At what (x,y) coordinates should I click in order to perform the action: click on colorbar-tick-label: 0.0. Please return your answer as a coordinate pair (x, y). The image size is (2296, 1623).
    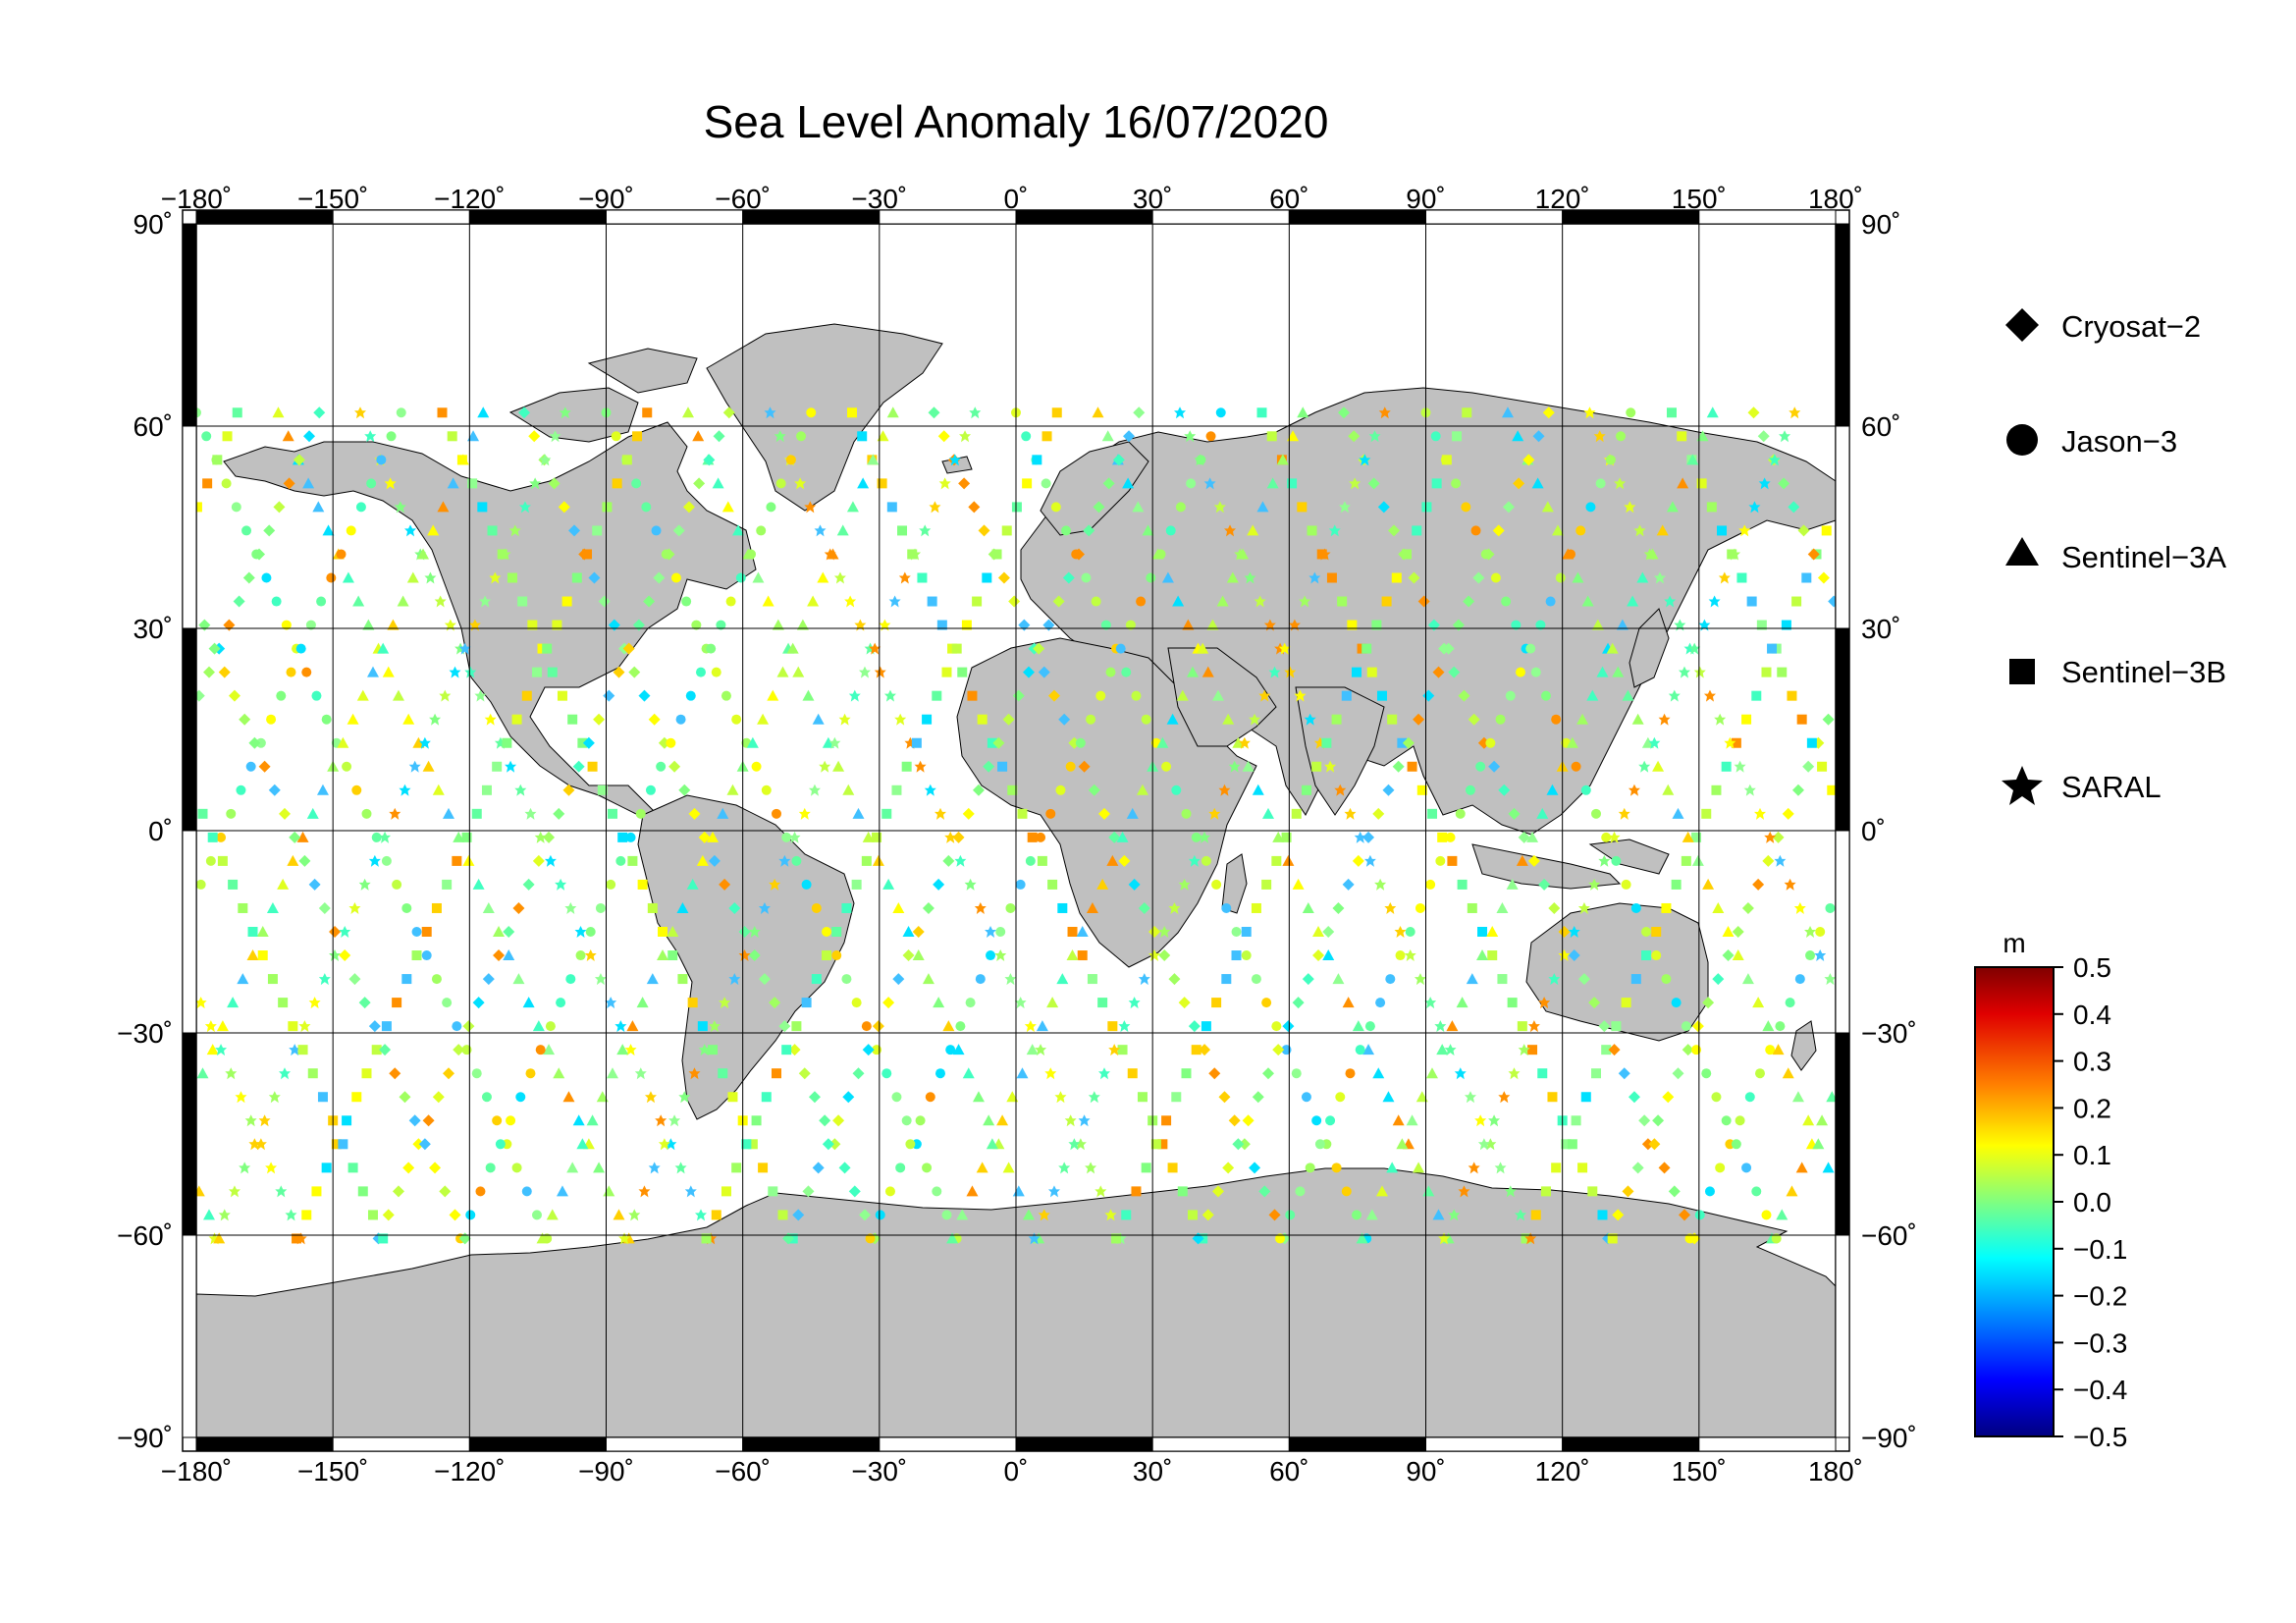
    Looking at the image, I should click on (2092, 1202).